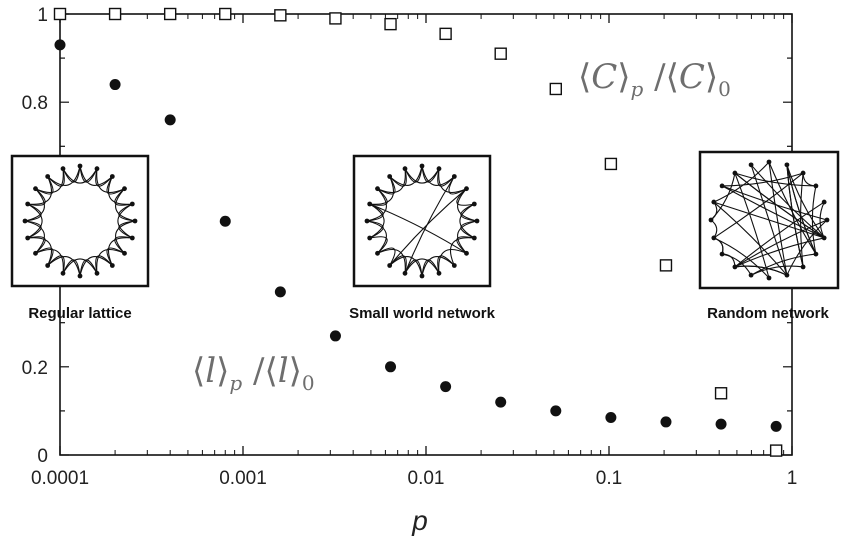 This screenshot has width=850, height=540. What do you see at coordinates (422, 313) in the screenshot?
I see `inset-caption: Small world network` at bounding box center [422, 313].